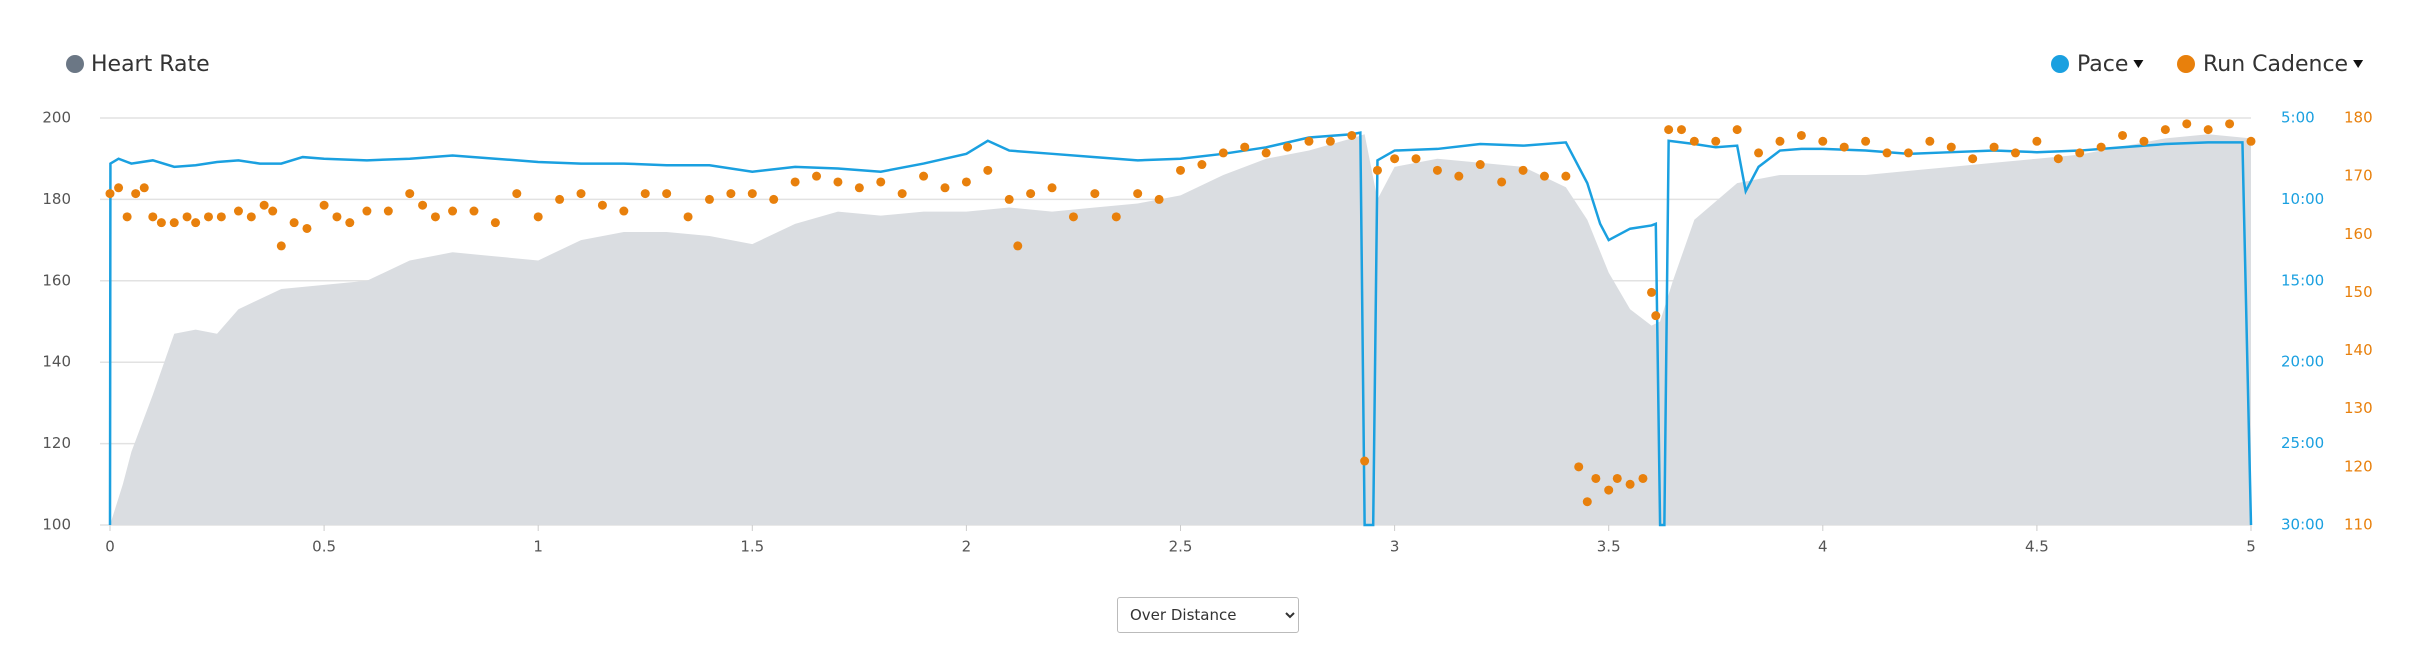 Image resolution: width=2430 pixels, height=663 pixels. What do you see at coordinates (324, 547) in the screenshot?
I see `x-tick-label: 0.5` at bounding box center [324, 547].